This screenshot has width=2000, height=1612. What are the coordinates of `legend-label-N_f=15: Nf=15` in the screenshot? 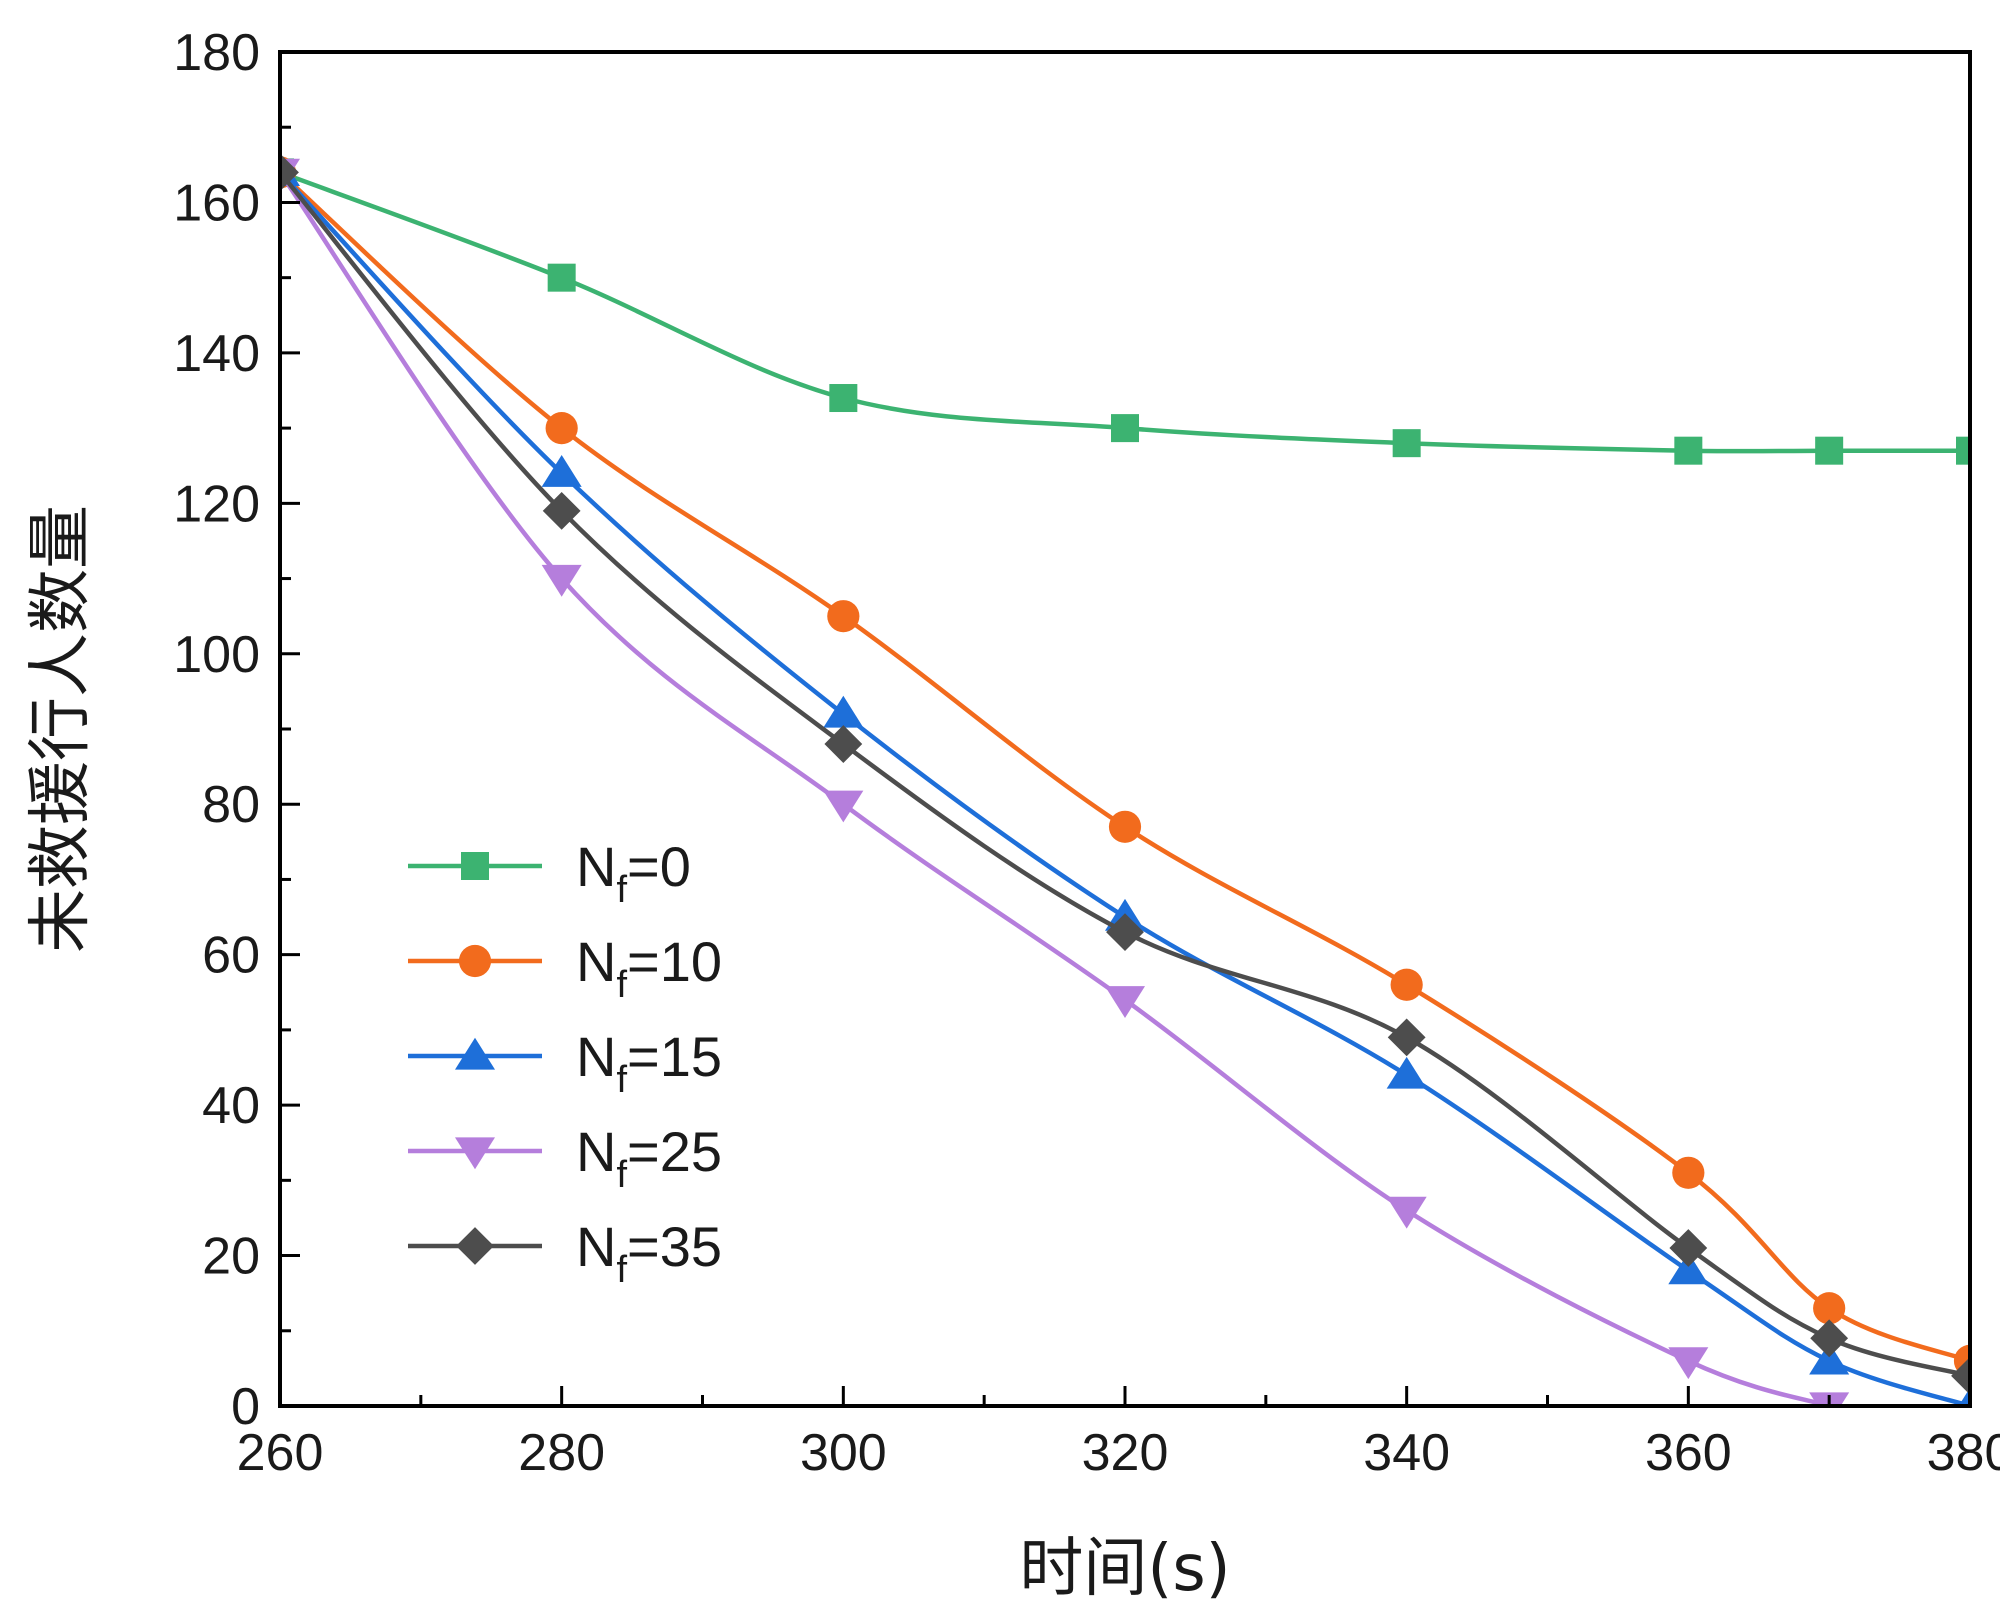 It's located at (649, 1063).